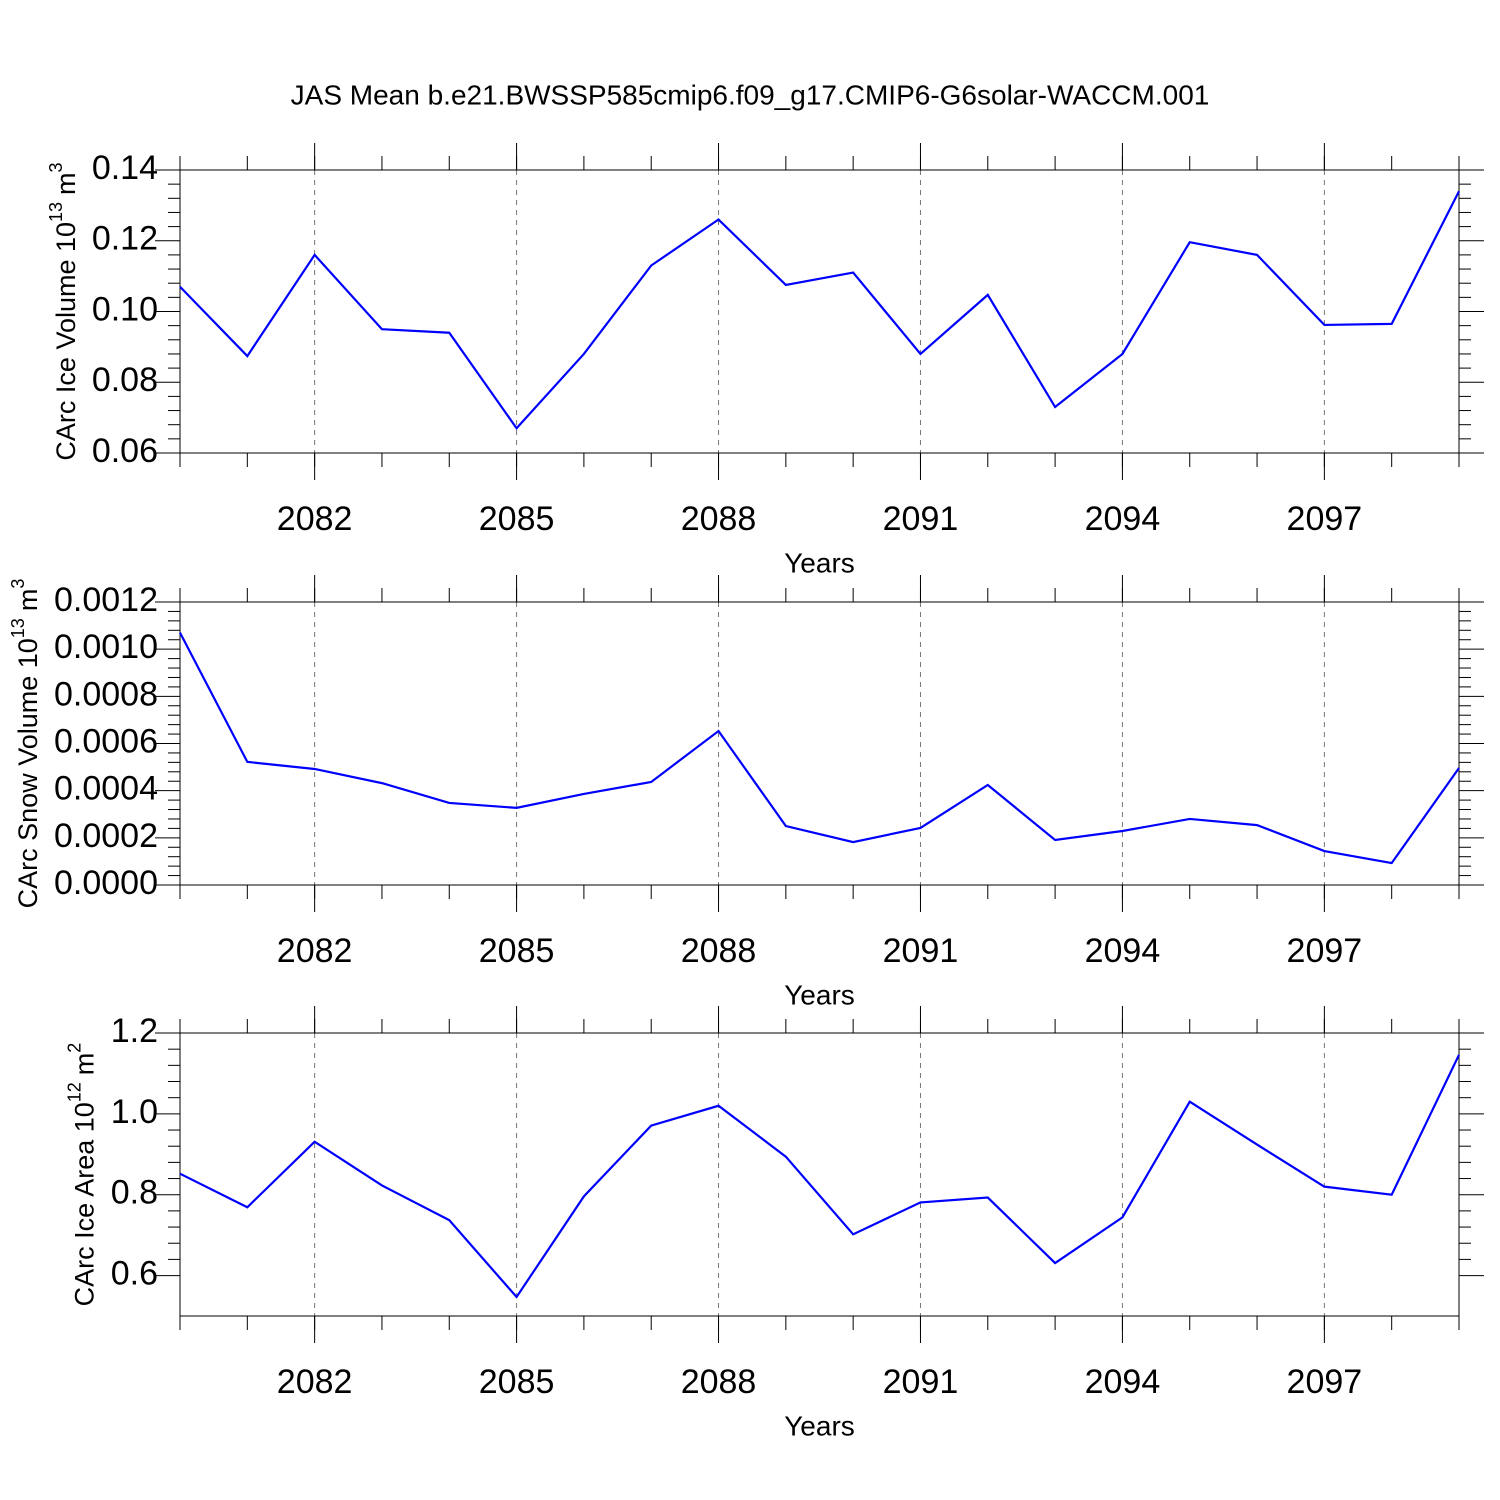 The image size is (1500, 1500). I want to click on y-axis-label-text: CArc Ice Volume 10, so click(66, 341).